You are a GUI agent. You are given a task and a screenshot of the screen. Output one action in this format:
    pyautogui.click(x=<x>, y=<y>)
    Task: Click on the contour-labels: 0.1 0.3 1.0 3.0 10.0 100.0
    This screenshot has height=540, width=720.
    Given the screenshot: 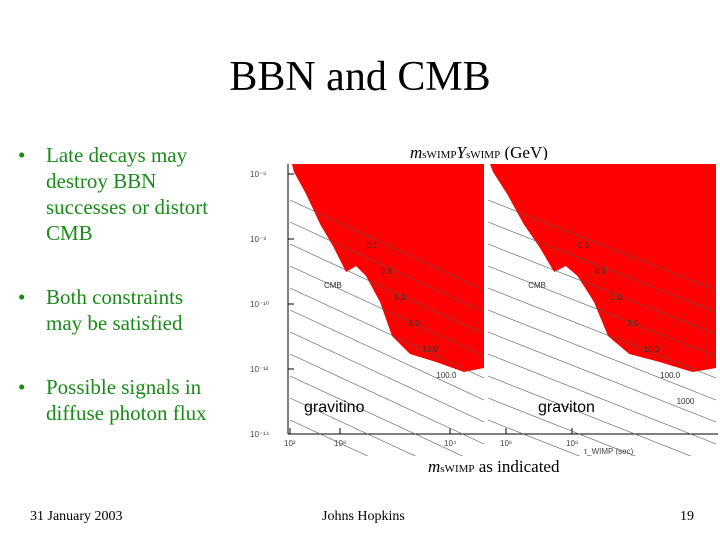 What is the action you would take?
    pyautogui.click(x=411, y=310)
    